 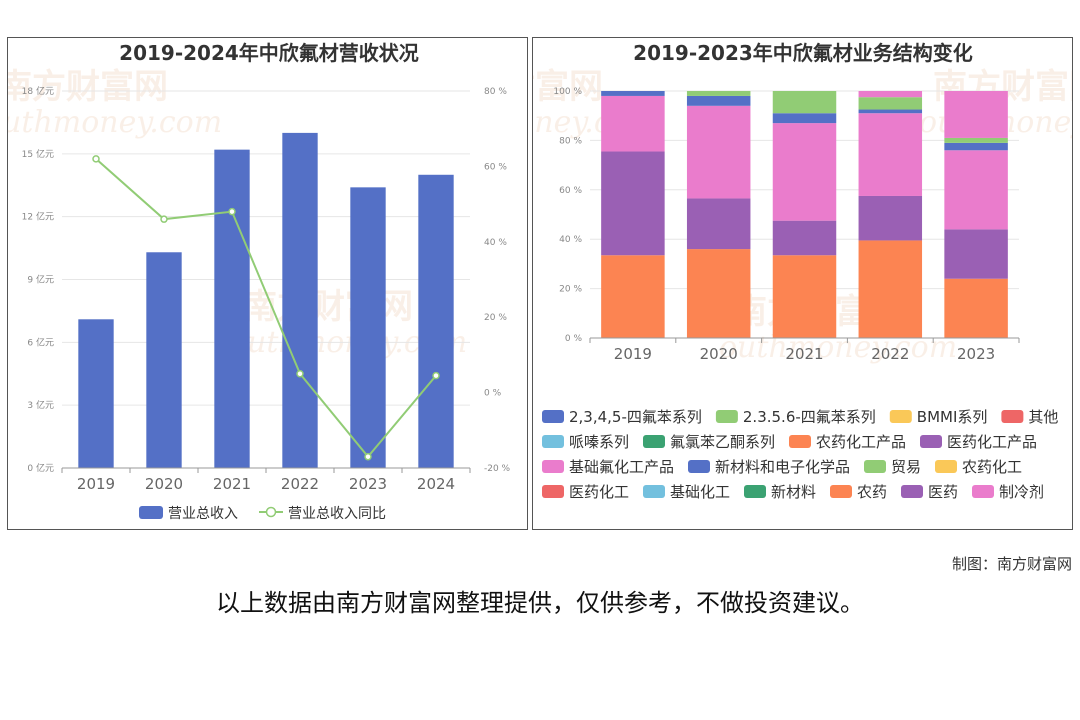 I want to click on y-tick-label: 0 %, so click(x=574, y=339).